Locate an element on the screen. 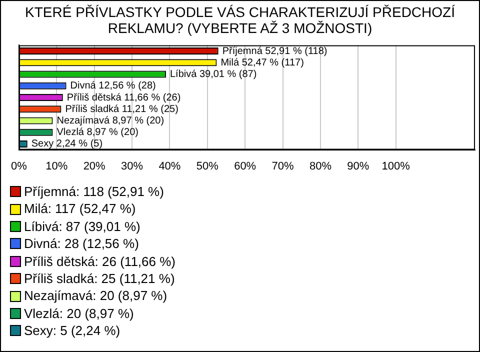 The height and width of the screenshot is (352, 480). legend-label: Vlezlá: 20 (8,97 %) is located at coordinates (79, 313).